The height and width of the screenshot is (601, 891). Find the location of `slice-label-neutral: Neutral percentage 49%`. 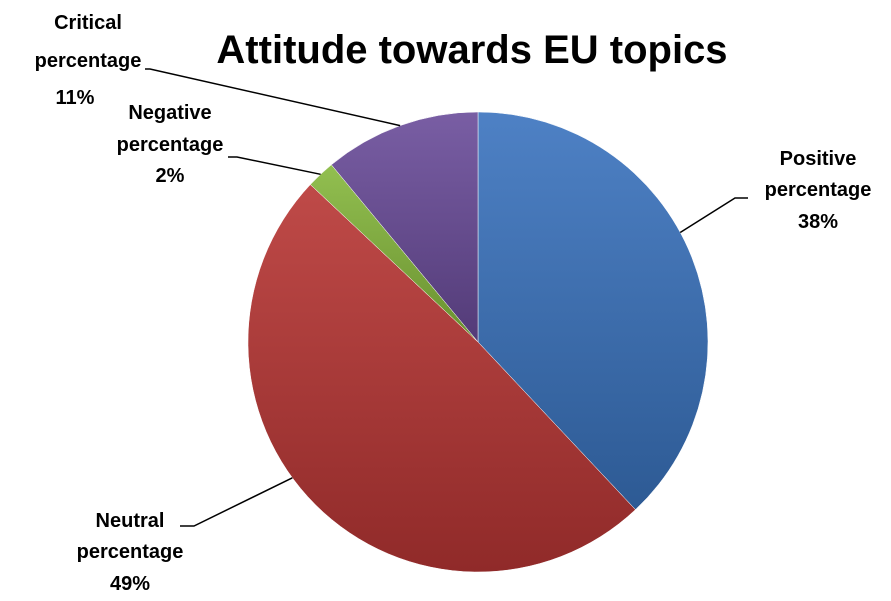

slice-label-neutral: Neutral percentage 49% is located at coordinates (130, 552).